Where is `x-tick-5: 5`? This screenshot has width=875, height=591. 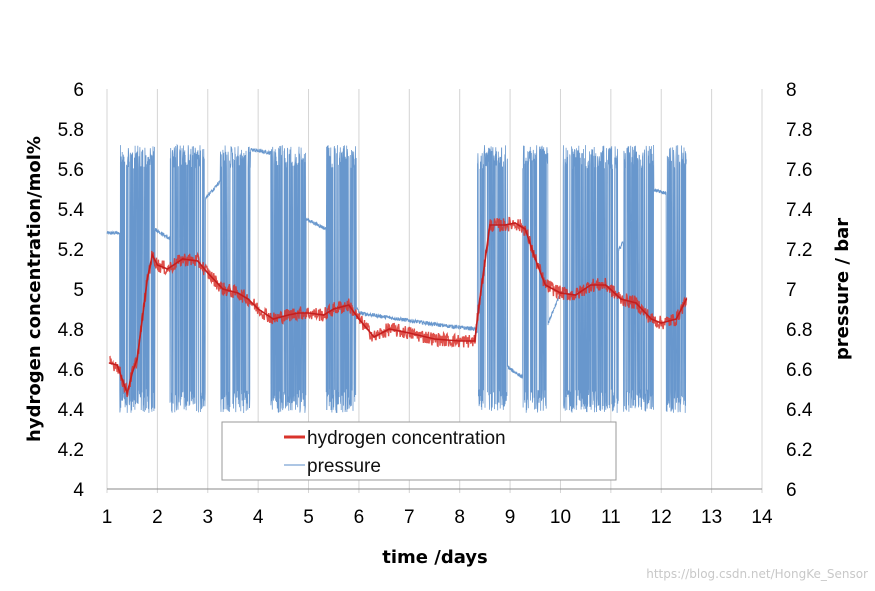 x-tick-5: 5 is located at coordinates (308, 517).